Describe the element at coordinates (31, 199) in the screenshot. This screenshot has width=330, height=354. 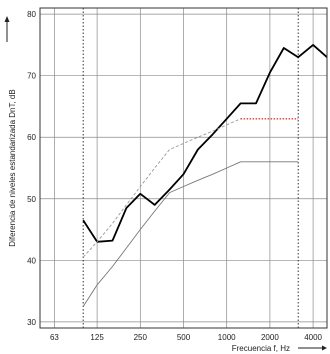
I see `y-tick-label: 50` at that location.